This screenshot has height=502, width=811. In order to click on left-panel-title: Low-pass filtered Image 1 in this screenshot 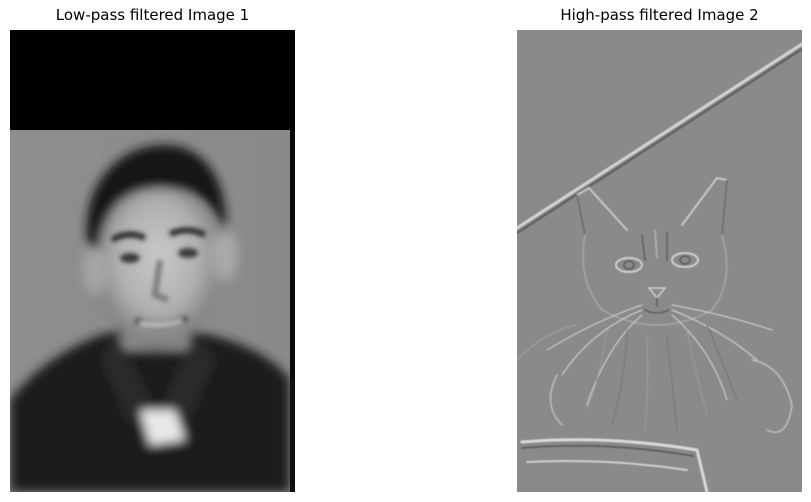, I will do `click(152, 15)`.